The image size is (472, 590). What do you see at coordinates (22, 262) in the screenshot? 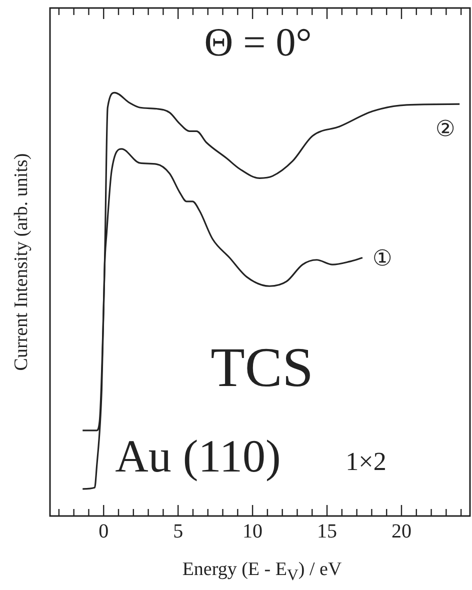
I see `y-axis-title: Current Intensity (arb. units)` at bounding box center [22, 262].